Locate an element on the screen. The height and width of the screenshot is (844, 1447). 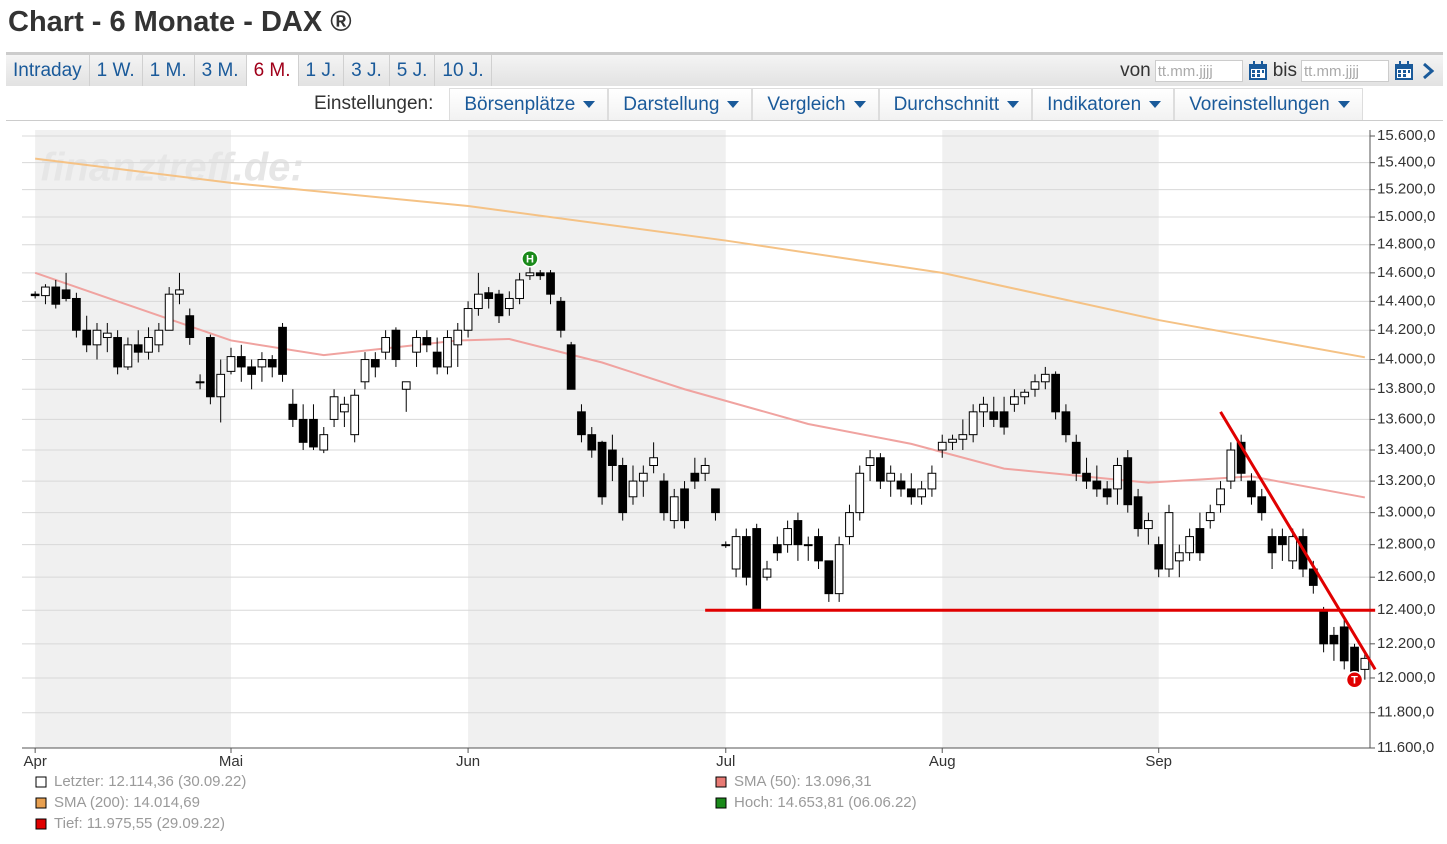
tab: Intraday is located at coordinates (48, 70).